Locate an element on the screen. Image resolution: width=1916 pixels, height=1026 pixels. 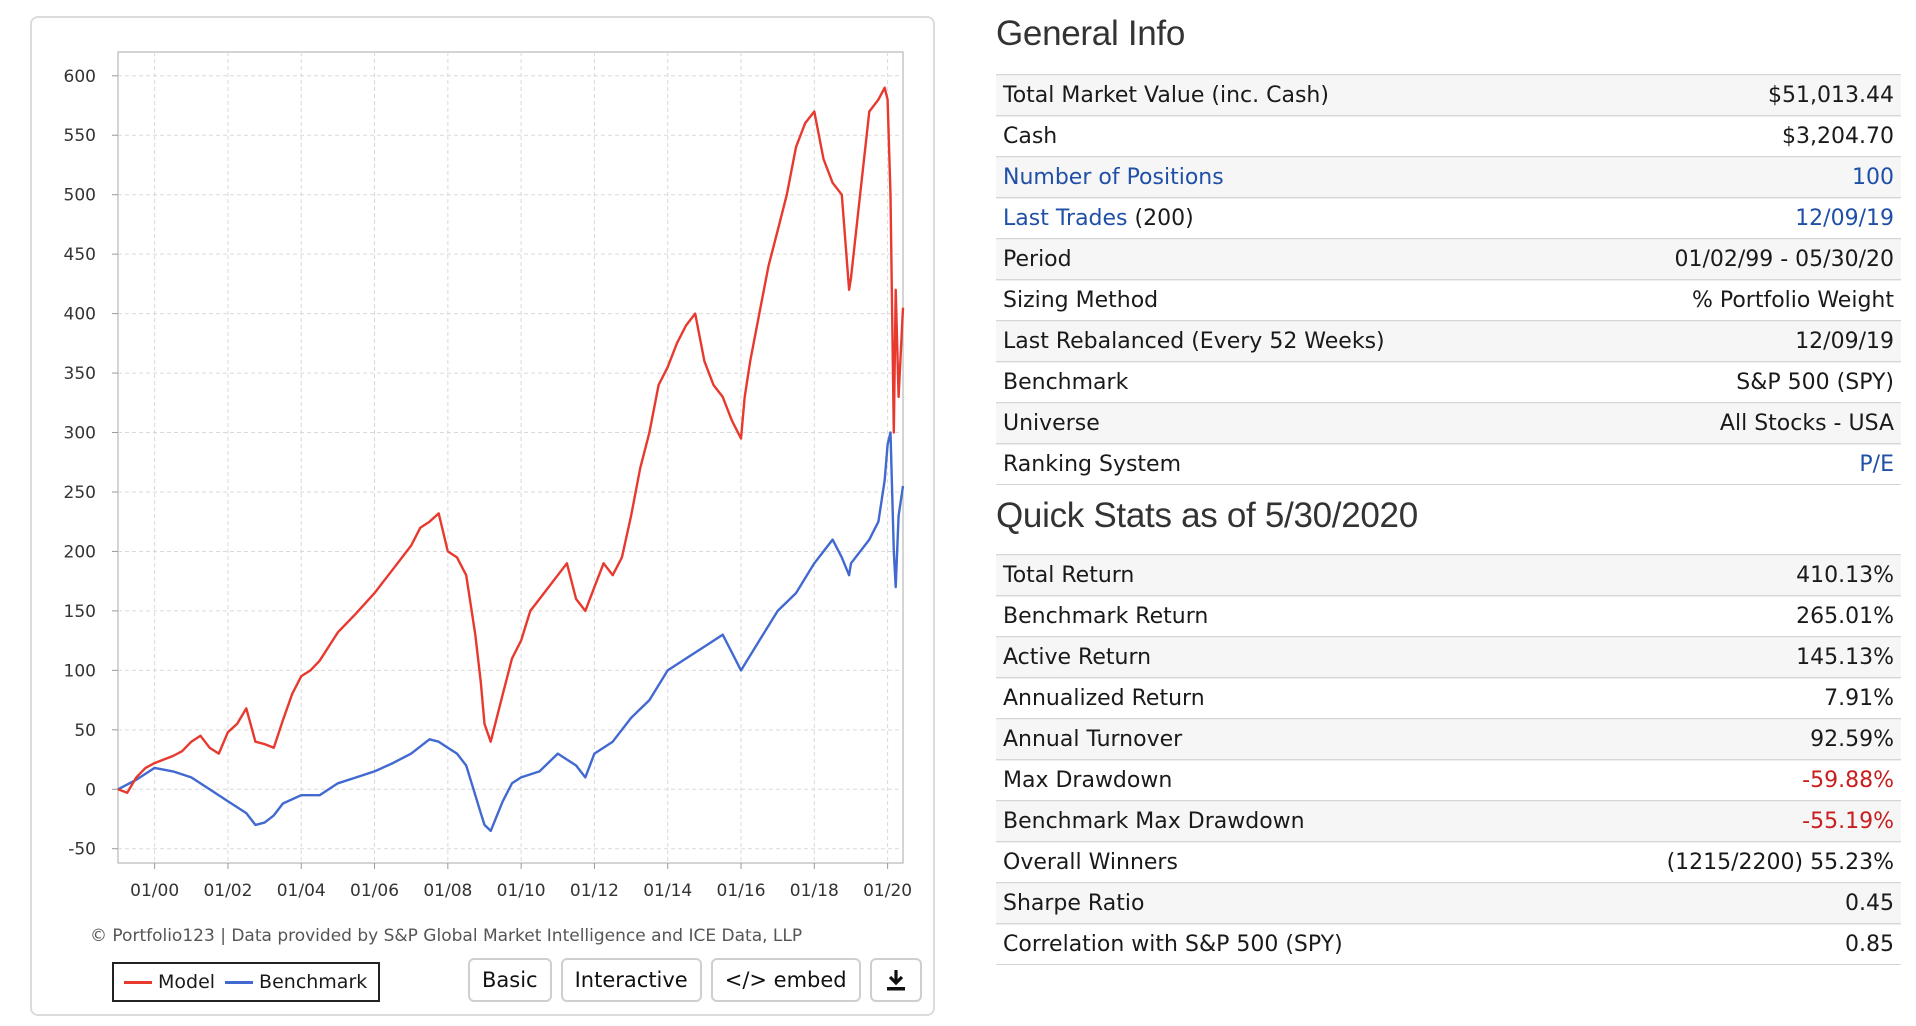
y-tick-label: 0 is located at coordinates (90, 790).